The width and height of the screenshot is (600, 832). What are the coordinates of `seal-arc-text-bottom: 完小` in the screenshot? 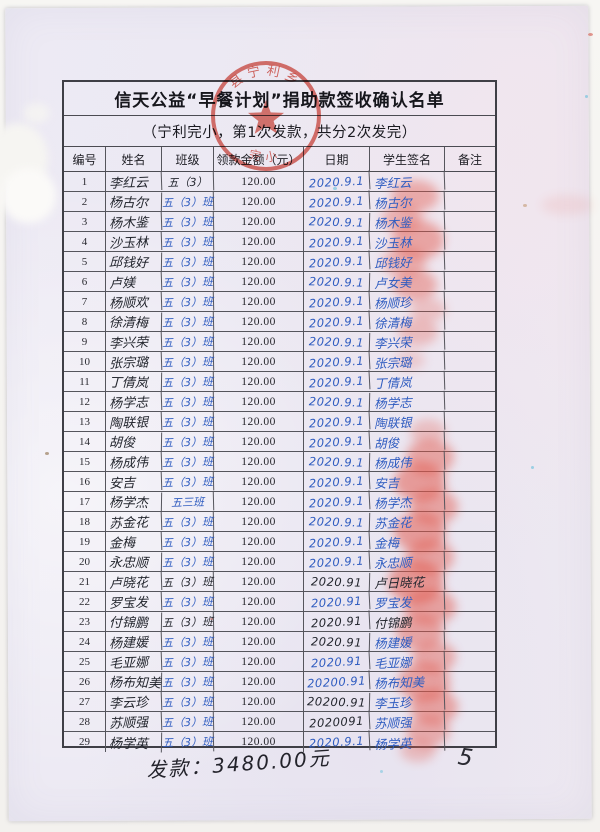 It's located at (263, 155).